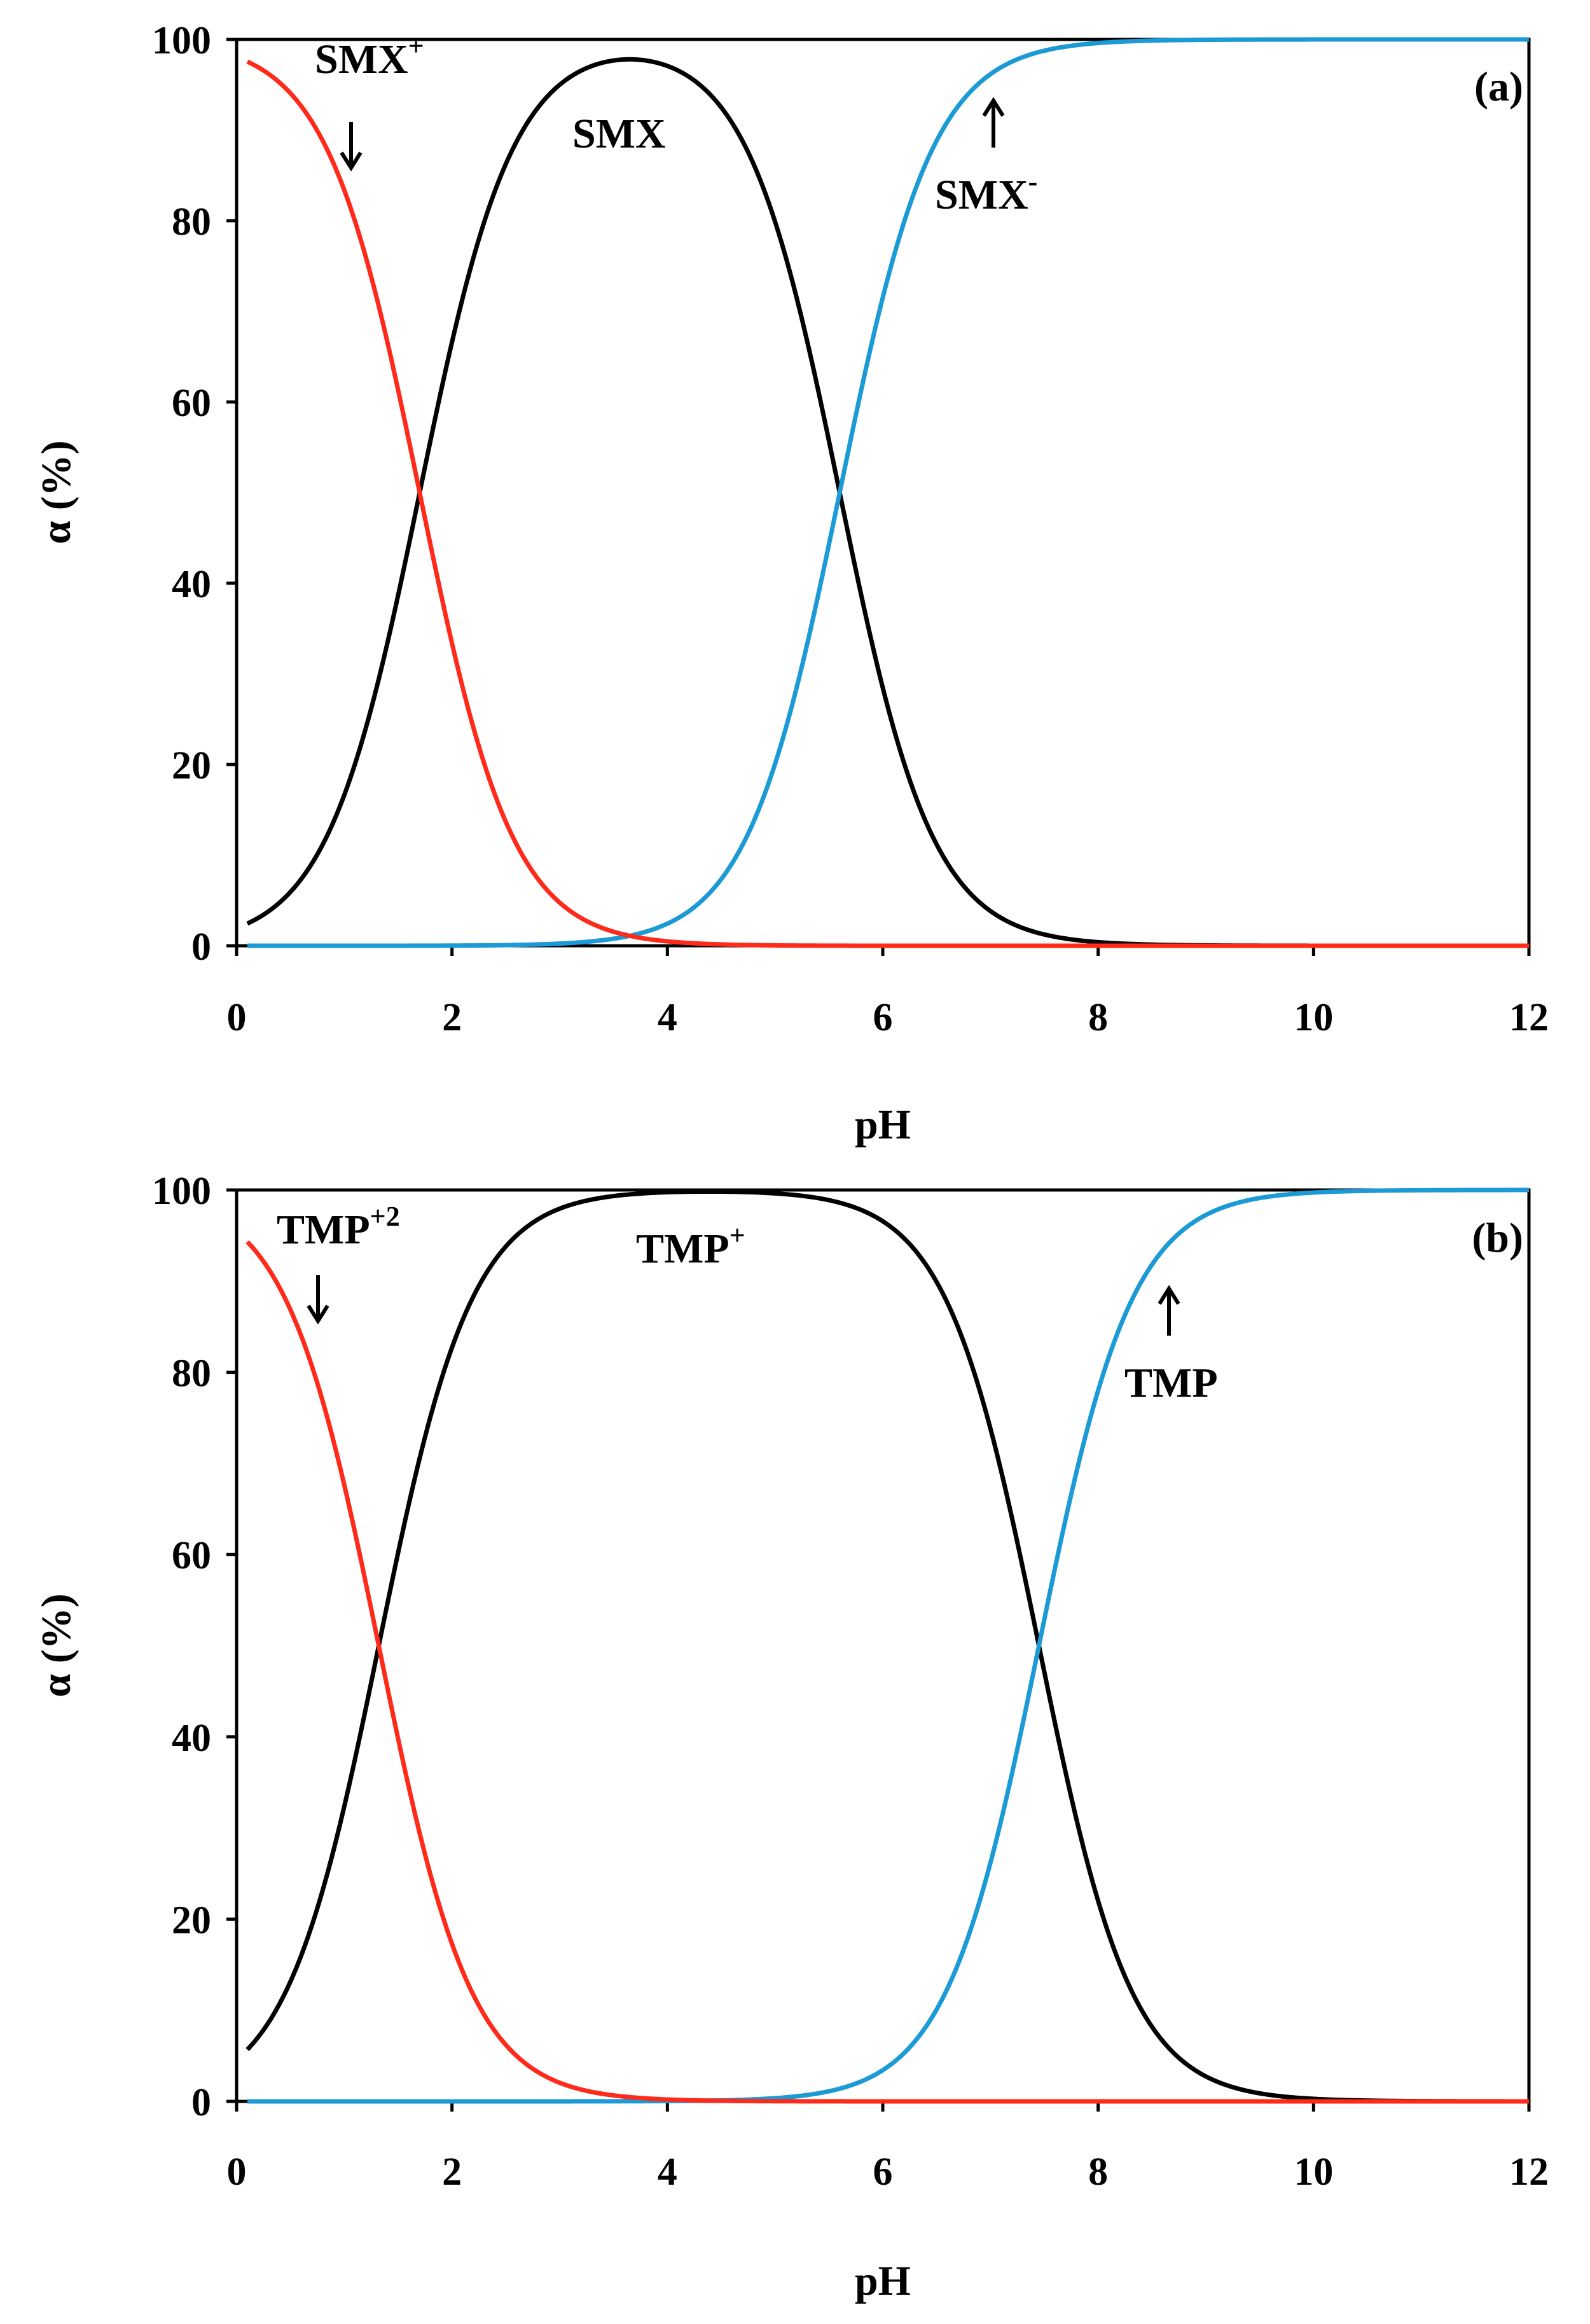 This screenshot has width=1590, height=2324. Describe the element at coordinates (883, 2281) in the screenshot. I see `x-axis-label-b: pH` at that location.